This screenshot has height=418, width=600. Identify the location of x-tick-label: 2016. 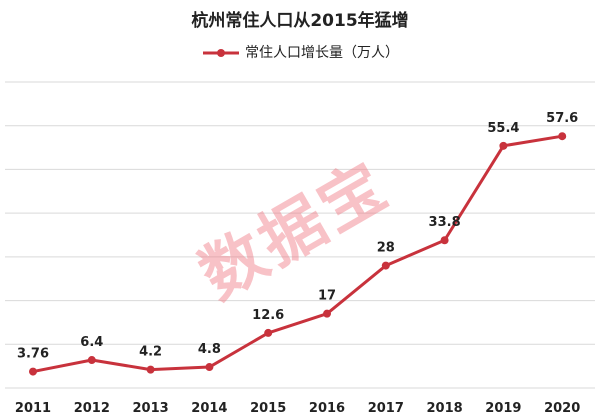
(327, 408).